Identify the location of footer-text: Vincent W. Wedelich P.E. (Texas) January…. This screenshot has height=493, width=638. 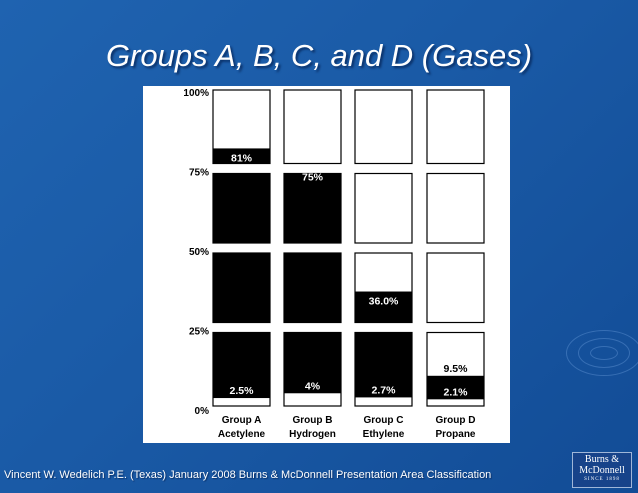
(248, 475).